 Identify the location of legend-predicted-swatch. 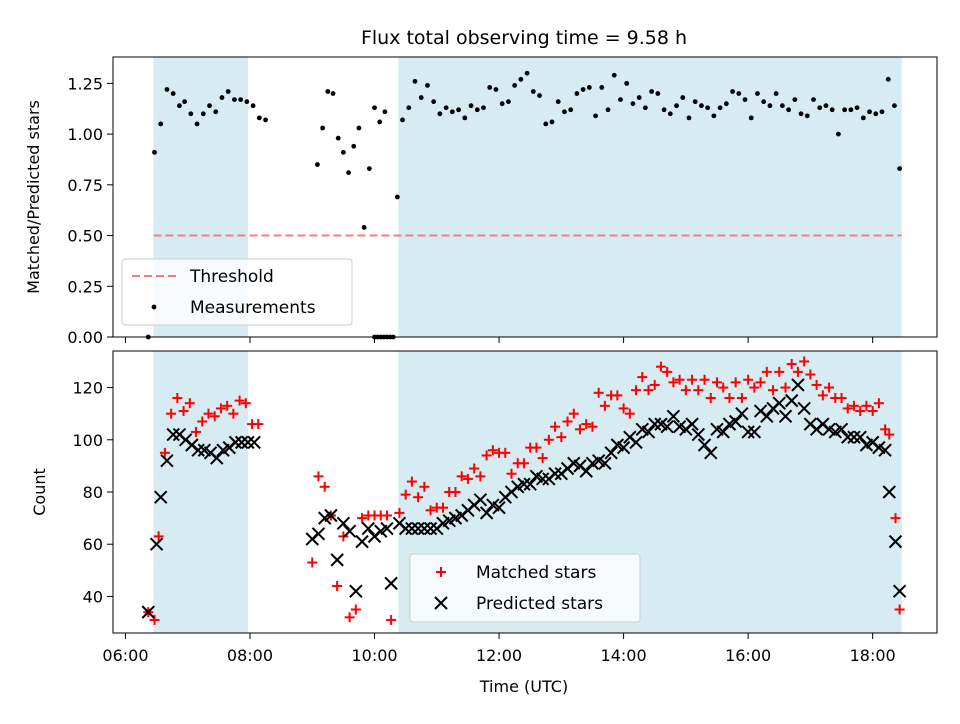
(441, 603).